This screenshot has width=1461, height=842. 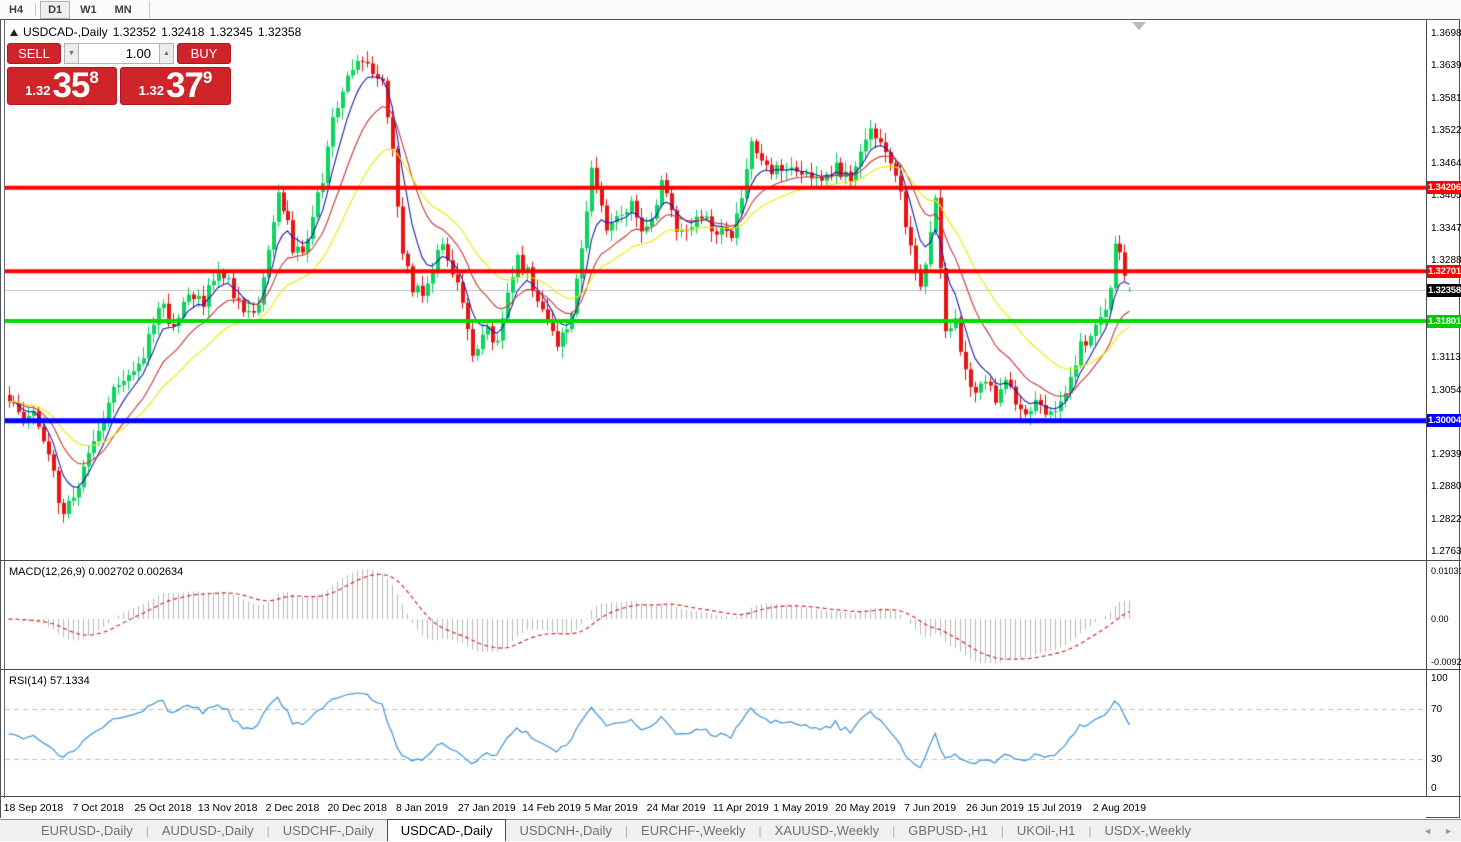 What do you see at coordinates (1439, 678) in the screenshot?
I see `rsi-axis-tick: 100` at bounding box center [1439, 678].